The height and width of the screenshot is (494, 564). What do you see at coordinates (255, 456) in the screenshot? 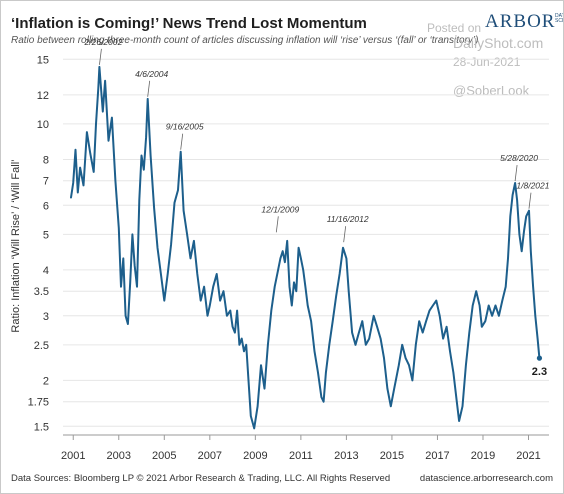
I see `x-tick-label: 2009` at bounding box center [255, 456].